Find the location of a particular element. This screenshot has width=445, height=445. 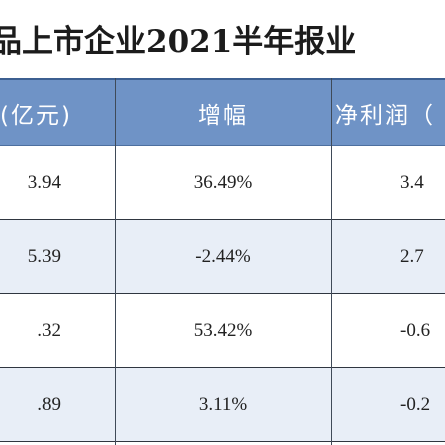

header-net-profit: 净利润（ is located at coordinates (385, 115).